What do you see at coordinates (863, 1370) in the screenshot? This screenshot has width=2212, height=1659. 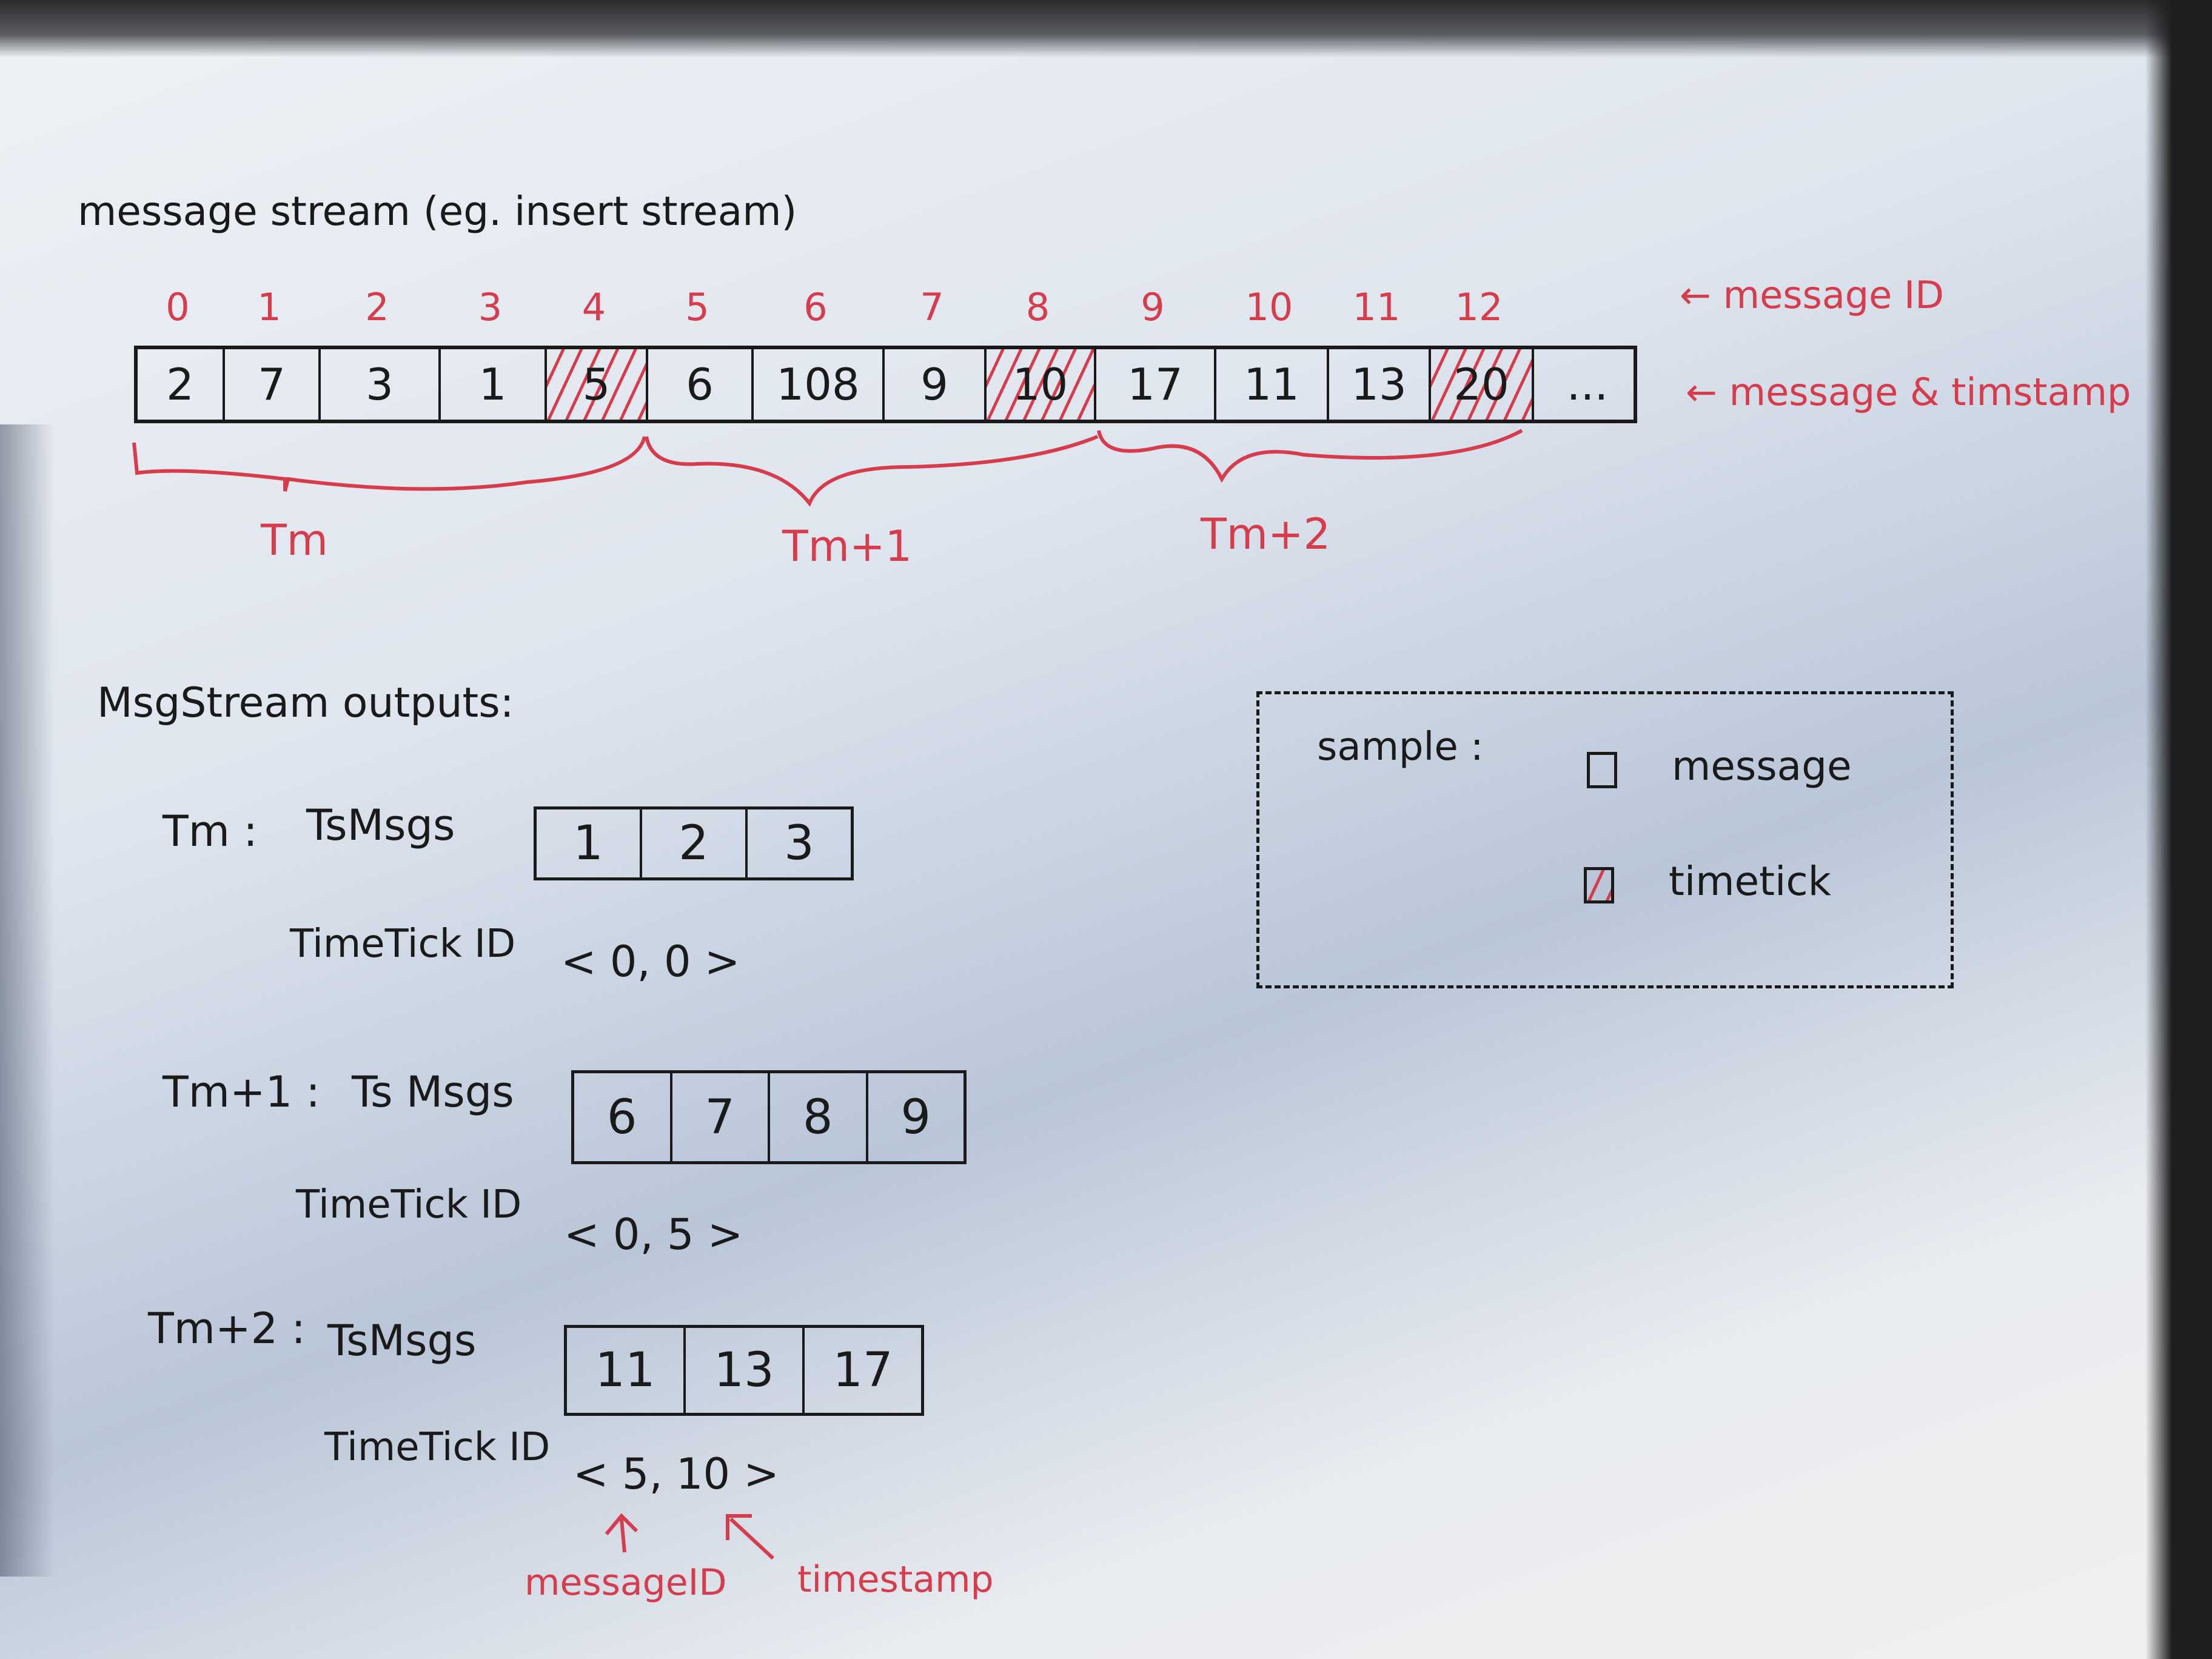 I see `tsmsg-cell: 17` at bounding box center [863, 1370].